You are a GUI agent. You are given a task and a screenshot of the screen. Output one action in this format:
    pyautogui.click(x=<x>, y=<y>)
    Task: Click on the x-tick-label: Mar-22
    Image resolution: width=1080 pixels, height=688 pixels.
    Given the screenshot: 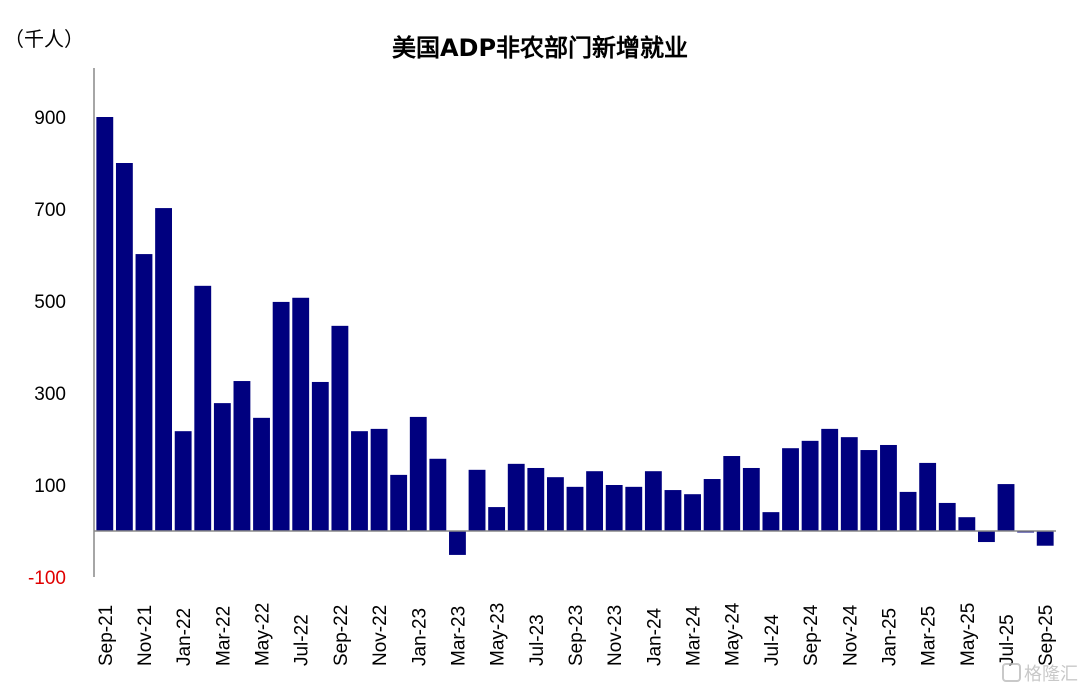 What is the action you would take?
    pyautogui.click(x=223, y=636)
    